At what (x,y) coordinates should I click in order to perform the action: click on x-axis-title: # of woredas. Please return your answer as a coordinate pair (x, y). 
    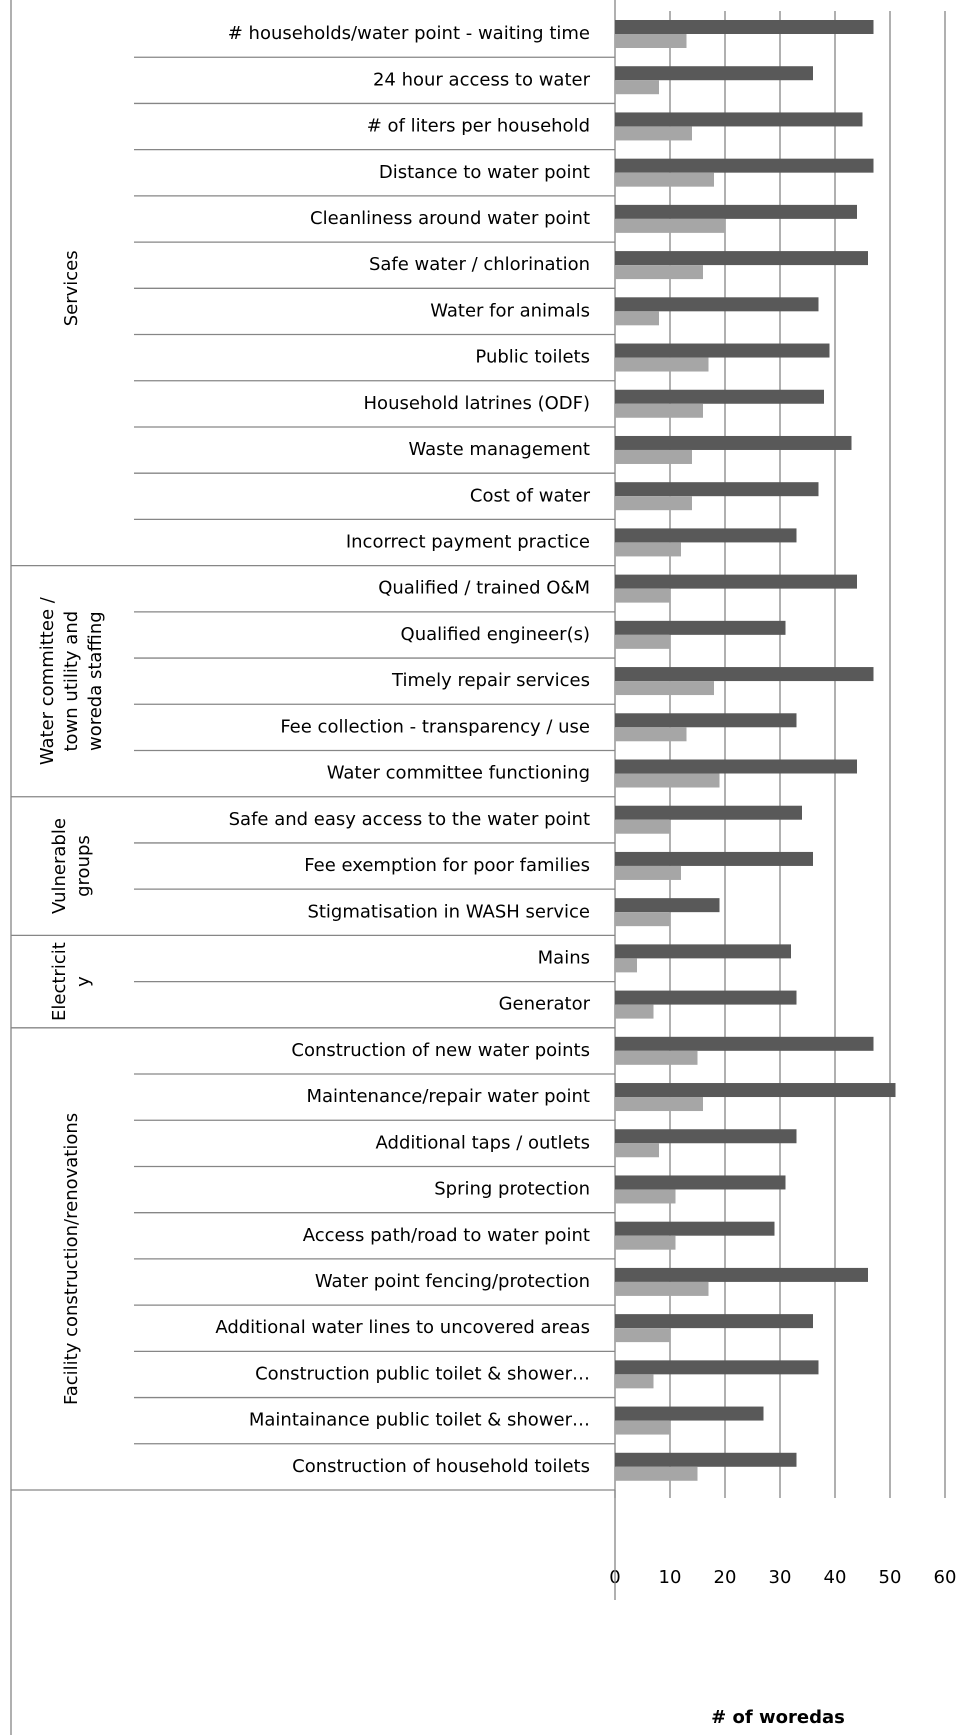
    Looking at the image, I should click on (778, 1717).